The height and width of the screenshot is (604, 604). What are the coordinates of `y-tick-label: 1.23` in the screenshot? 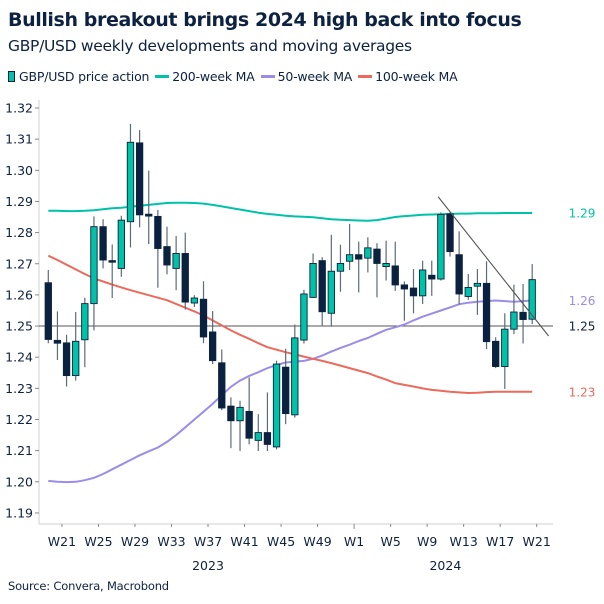 It's located at (19, 388).